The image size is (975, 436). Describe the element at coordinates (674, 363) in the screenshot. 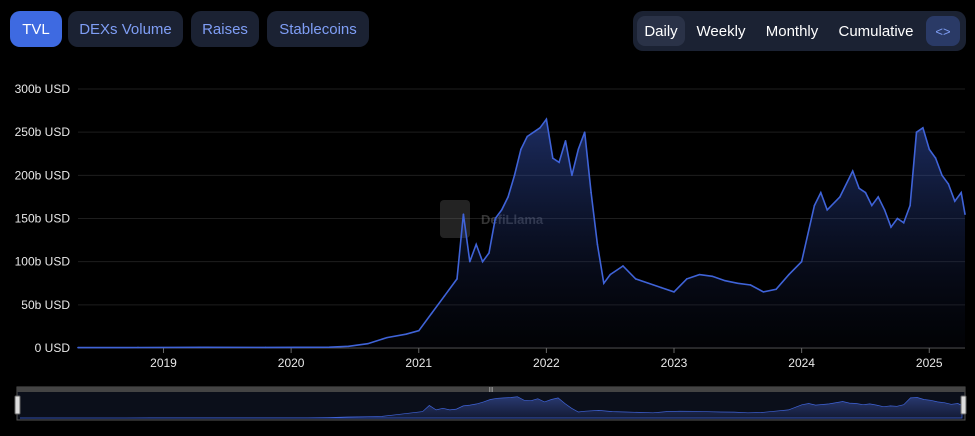

I see `x-tick-label: 2023` at that location.